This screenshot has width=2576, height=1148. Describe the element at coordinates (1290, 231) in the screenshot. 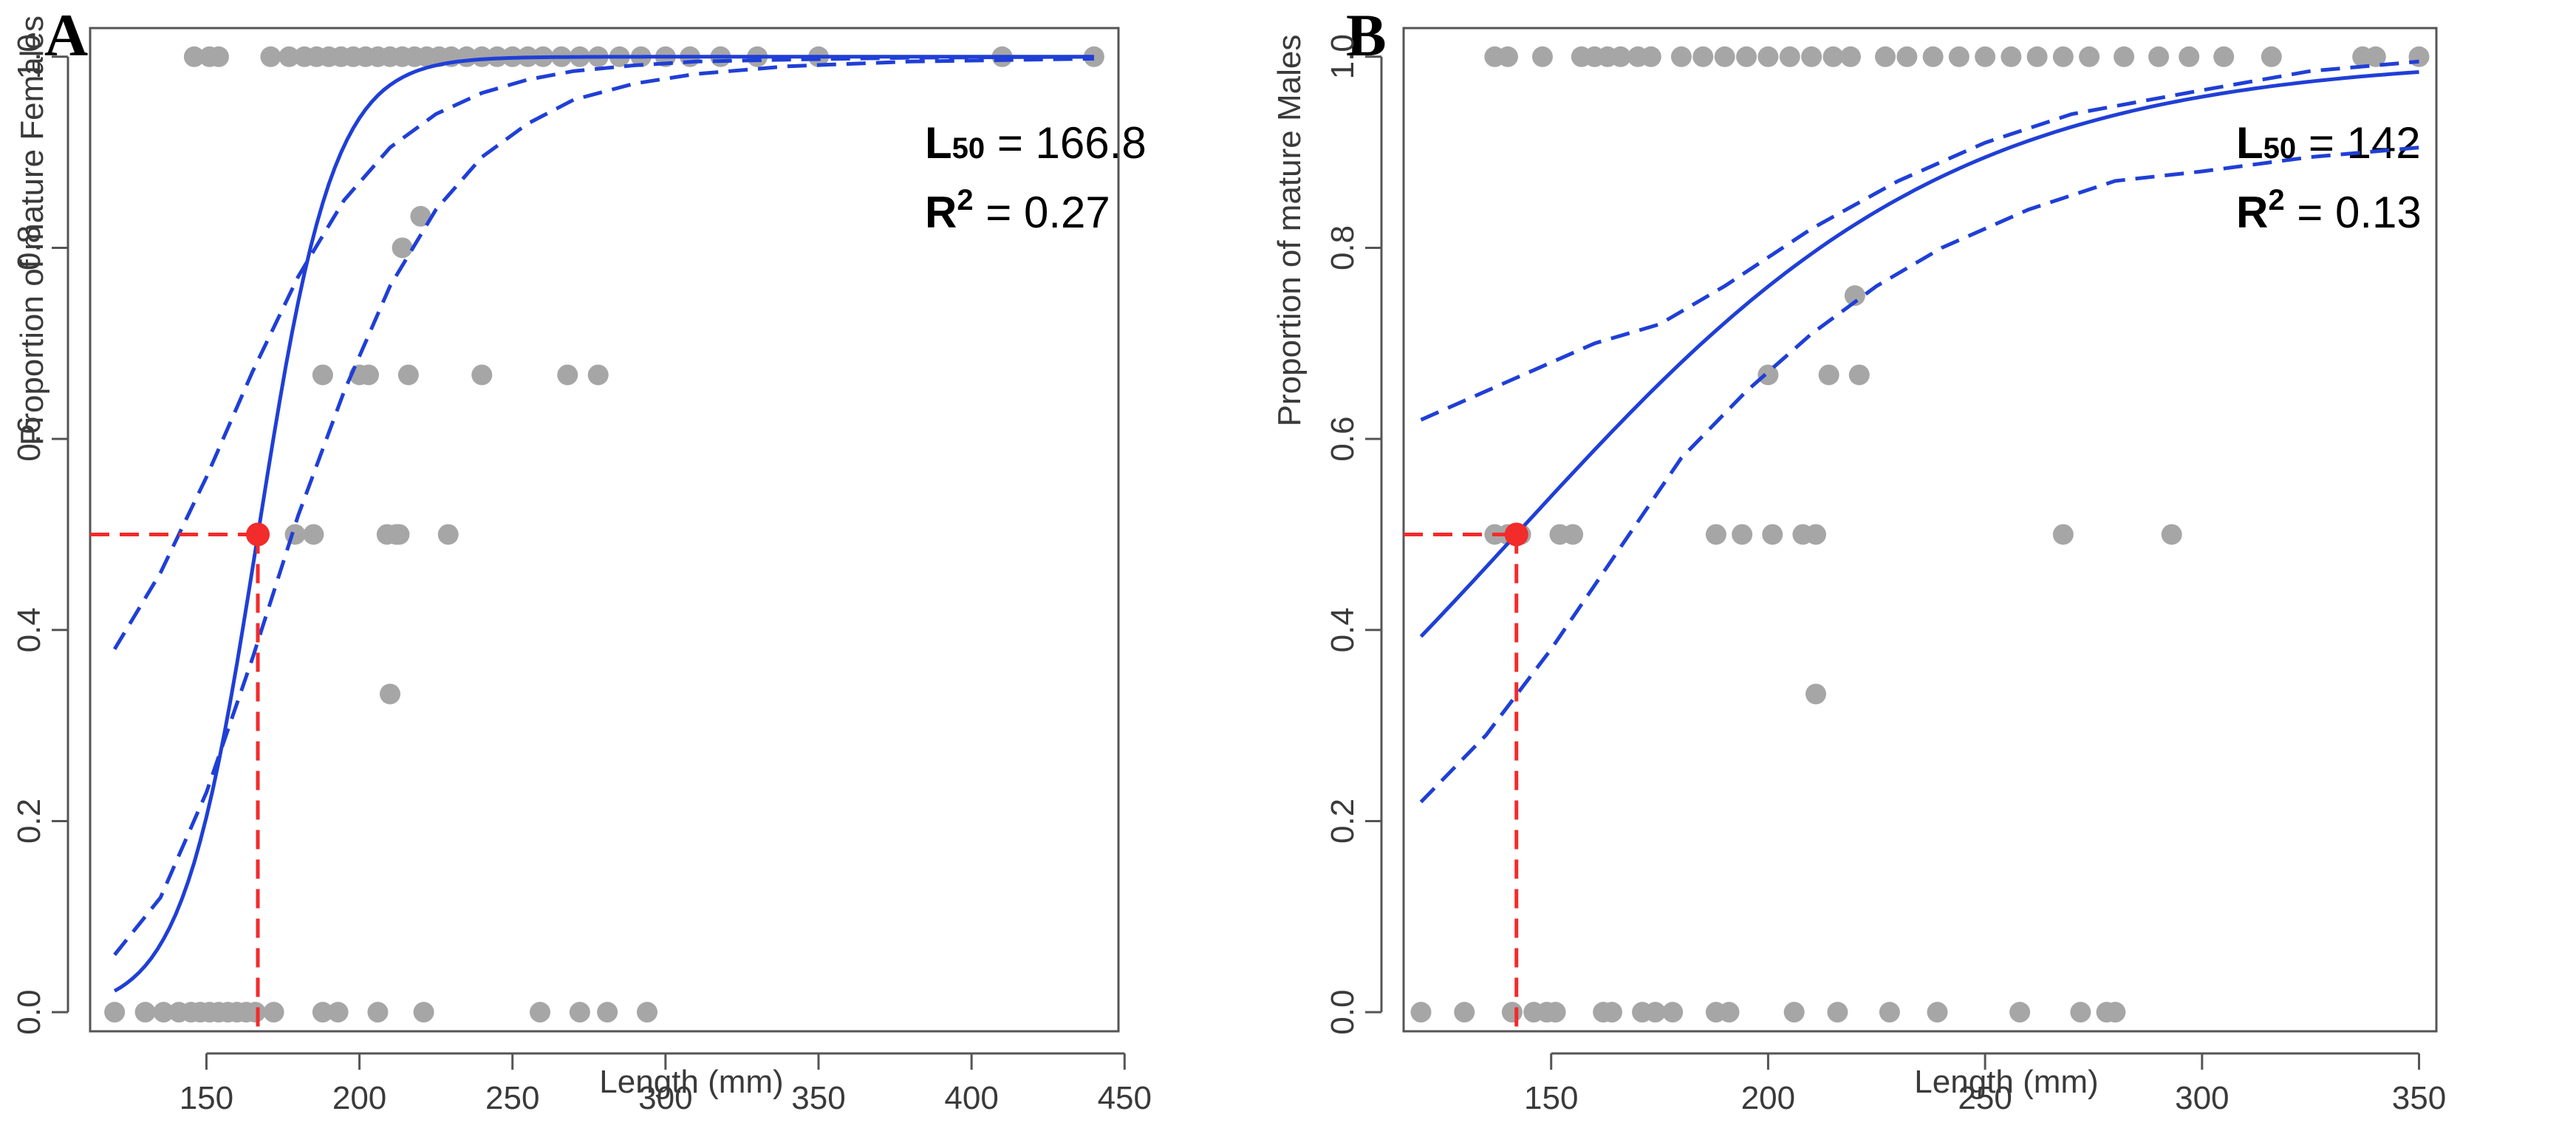

I see `panel-b-y-axis-label: Proportion of mature Males` at that location.